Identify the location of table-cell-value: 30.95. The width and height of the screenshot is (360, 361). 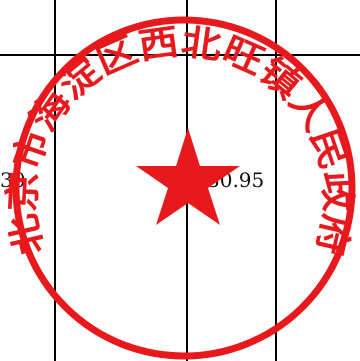
(236, 180).